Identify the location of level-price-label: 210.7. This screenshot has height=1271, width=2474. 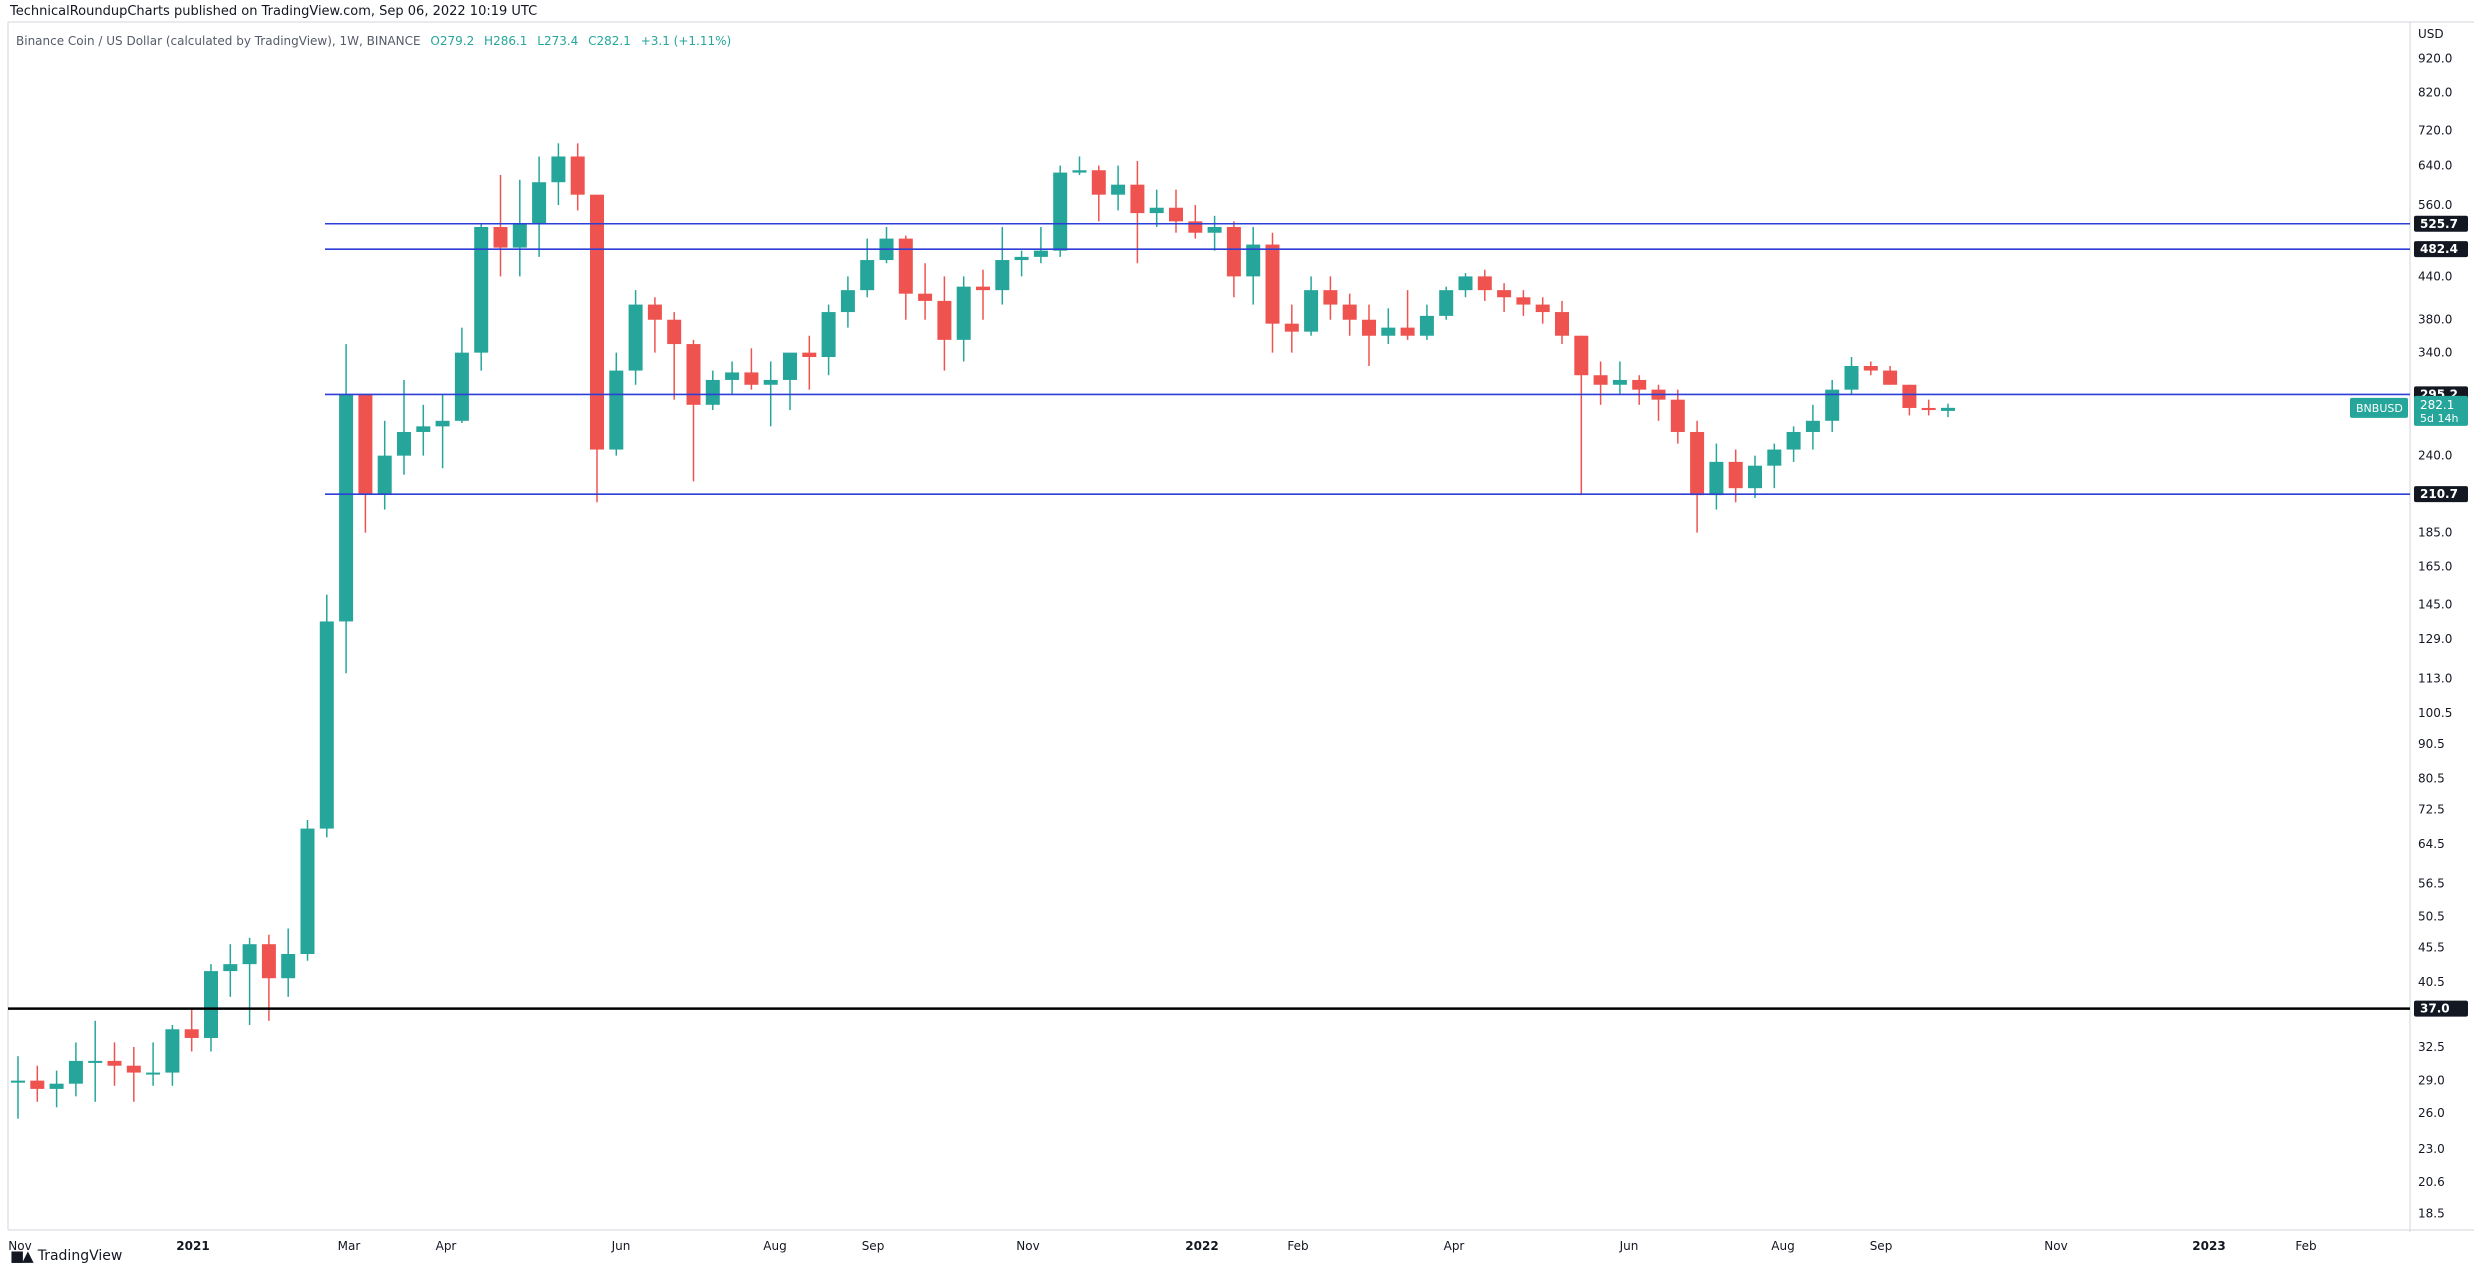
(2439, 494).